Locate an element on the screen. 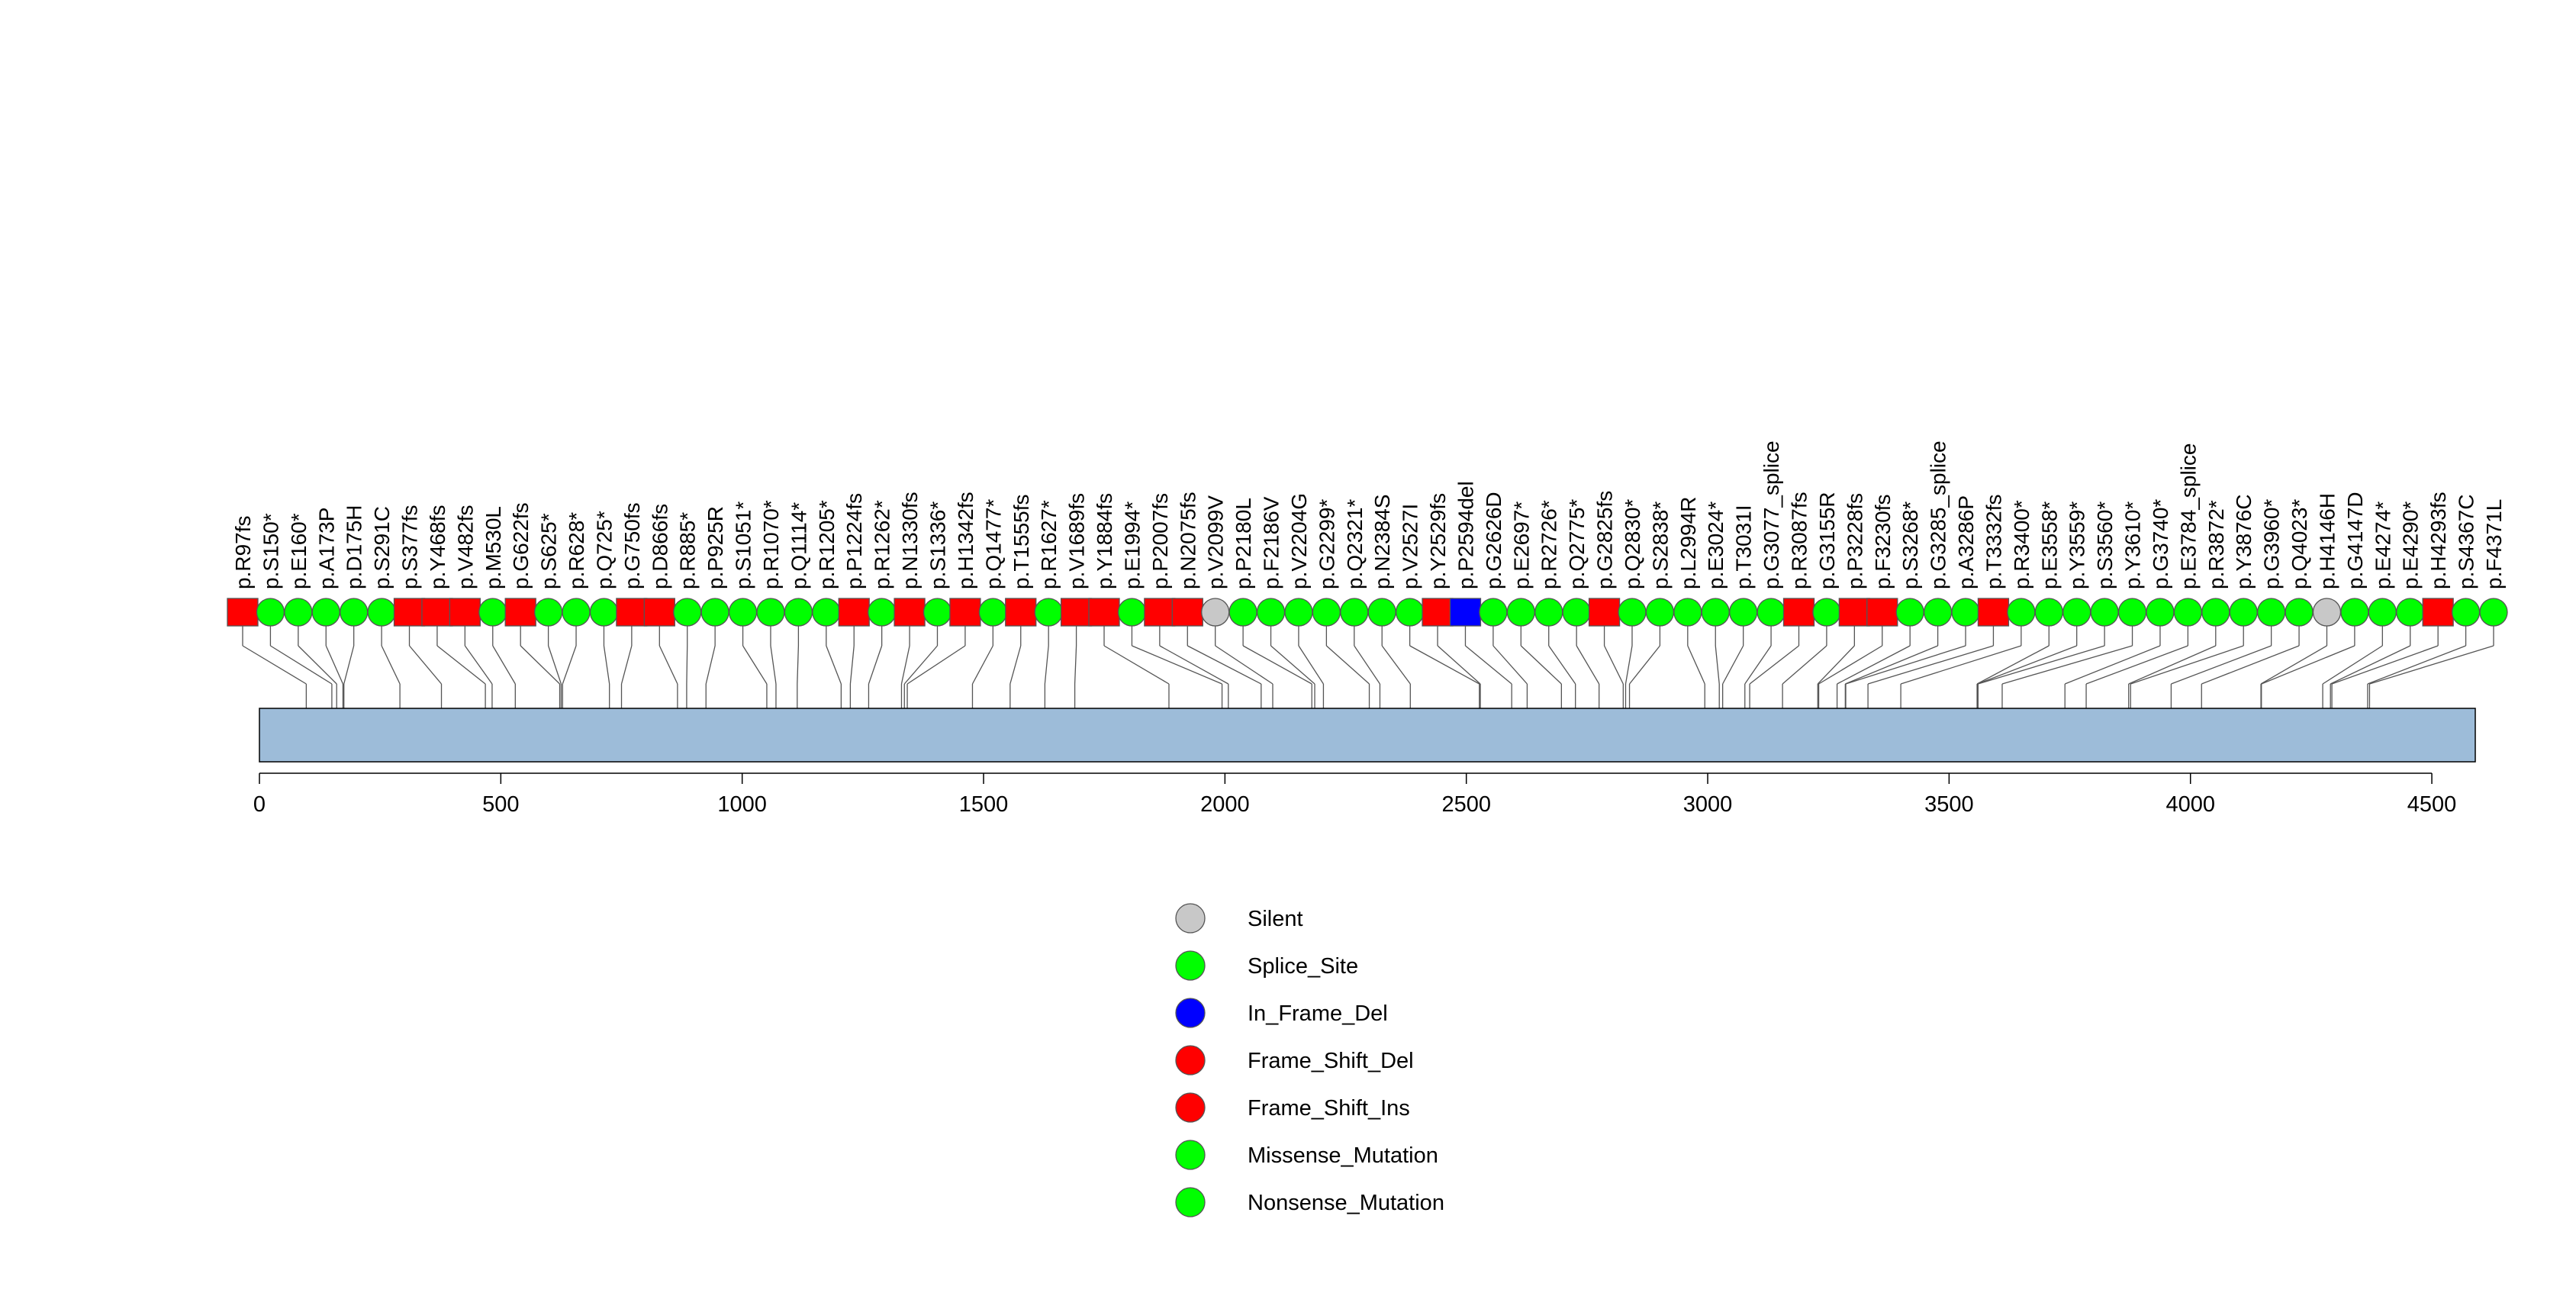 Image resolution: width=2576 pixels, height=1290 pixels. mutation-label: p.Q1114* is located at coordinates (798, 546).